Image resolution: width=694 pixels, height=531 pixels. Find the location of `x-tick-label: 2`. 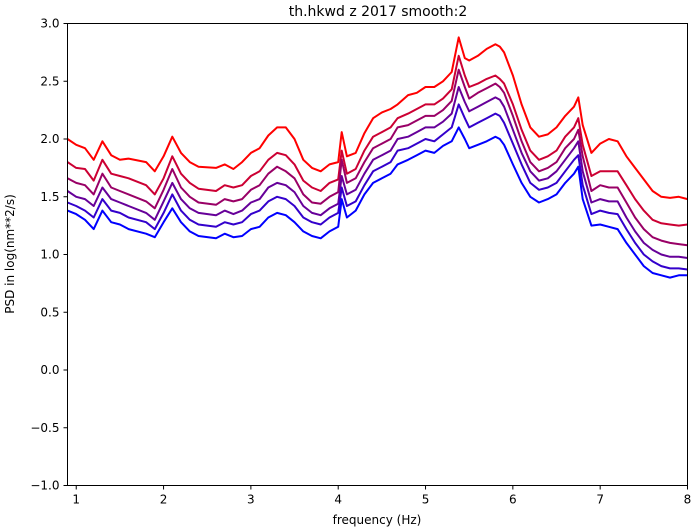

x-tick-label: 2 is located at coordinates (164, 500).